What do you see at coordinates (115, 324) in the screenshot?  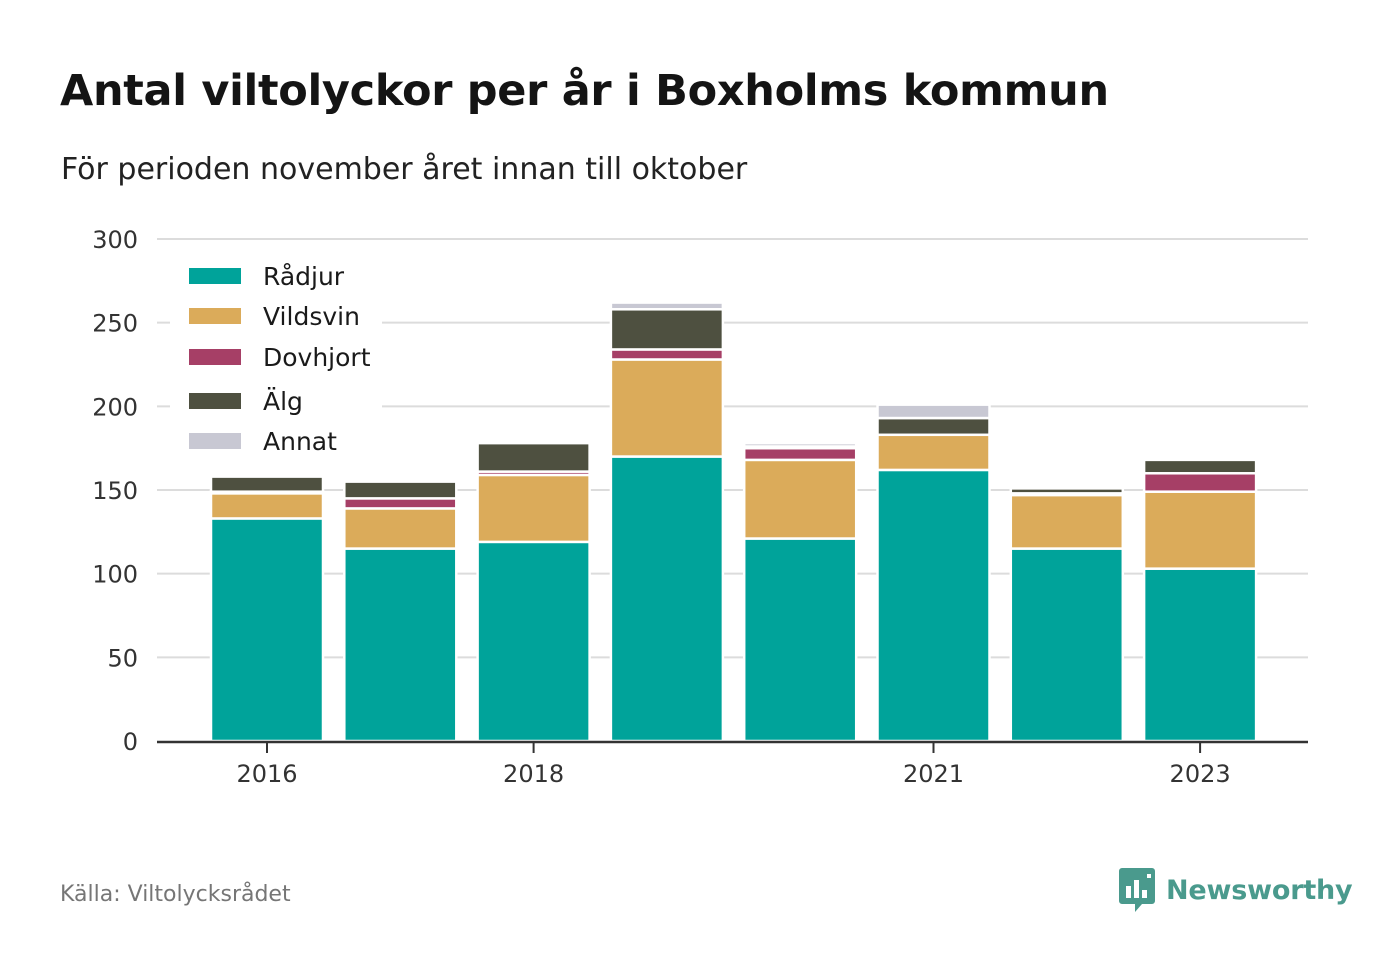 I see `y-tick-label: 250` at bounding box center [115, 324].